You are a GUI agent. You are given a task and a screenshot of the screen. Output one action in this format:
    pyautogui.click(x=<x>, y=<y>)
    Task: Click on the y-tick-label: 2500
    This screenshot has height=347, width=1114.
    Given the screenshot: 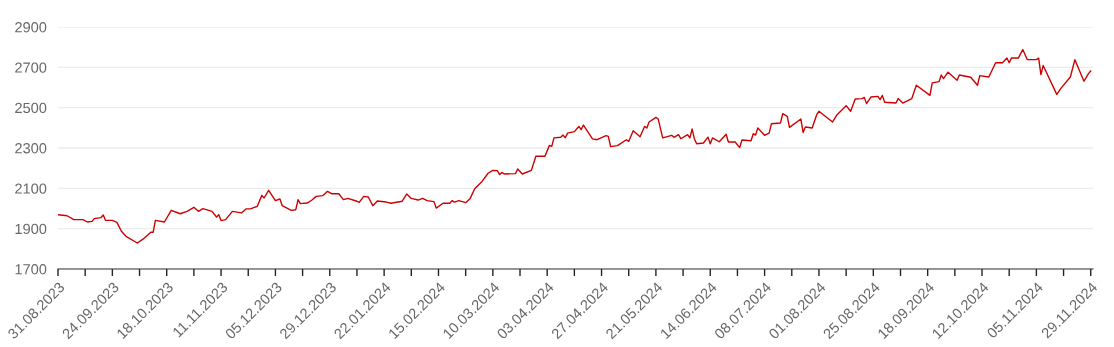 What is the action you would take?
    pyautogui.click(x=31, y=108)
    